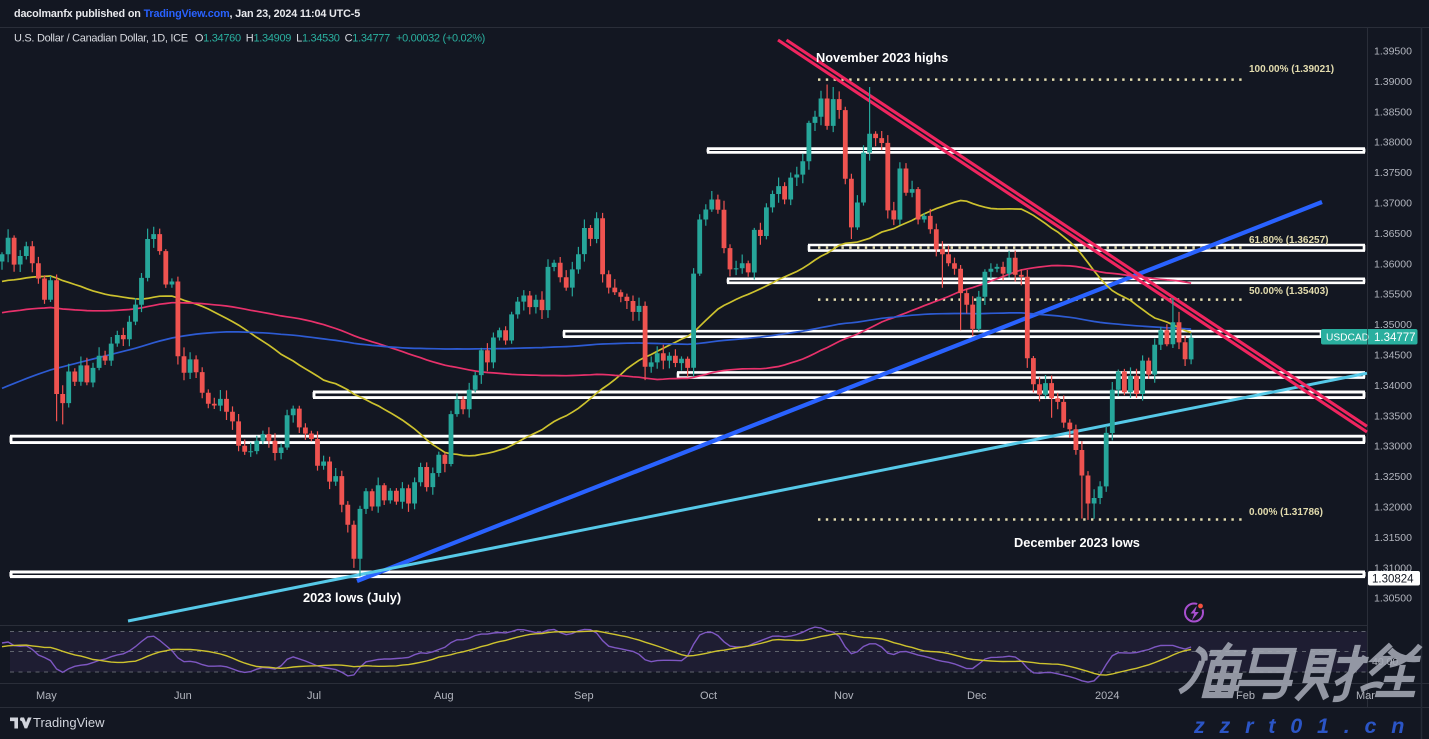 Image resolution: width=1429 pixels, height=739 pixels. What do you see at coordinates (1393, 356) in the screenshot?
I see `svg-text: 1.34500` at bounding box center [1393, 356].